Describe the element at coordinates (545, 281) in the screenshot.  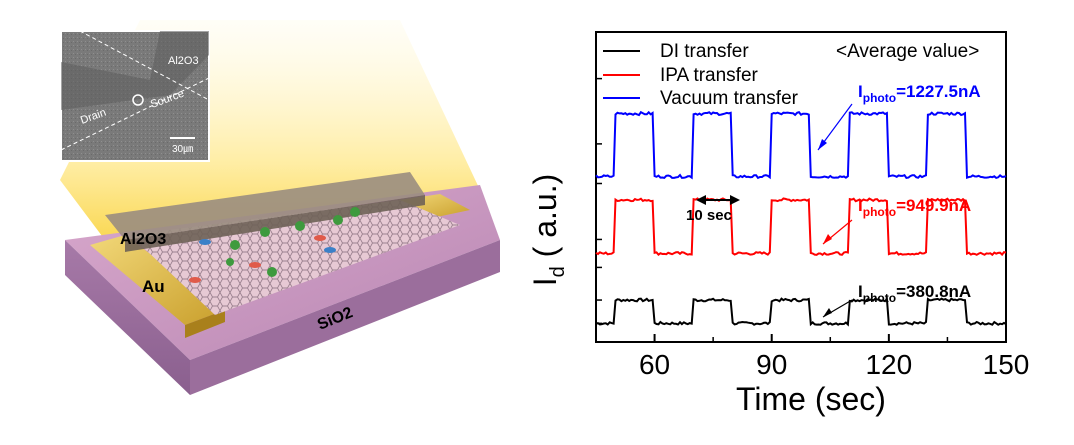
I see `y-axis-label-main: I` at that location.